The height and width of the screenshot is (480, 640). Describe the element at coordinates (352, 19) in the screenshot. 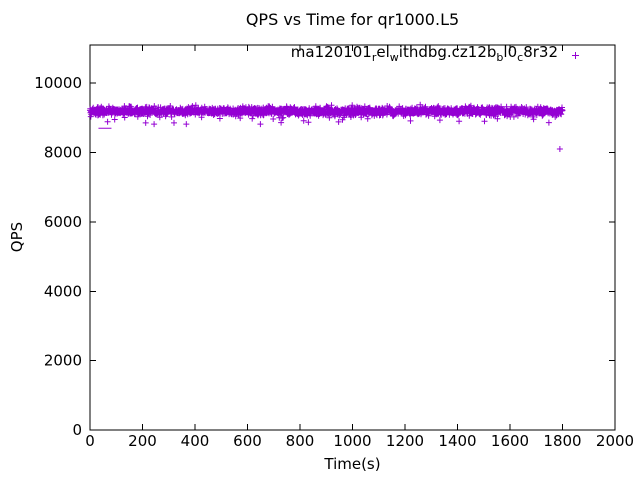

I see `chart-title: QPS vs Time for qr1000.L5` at that location.